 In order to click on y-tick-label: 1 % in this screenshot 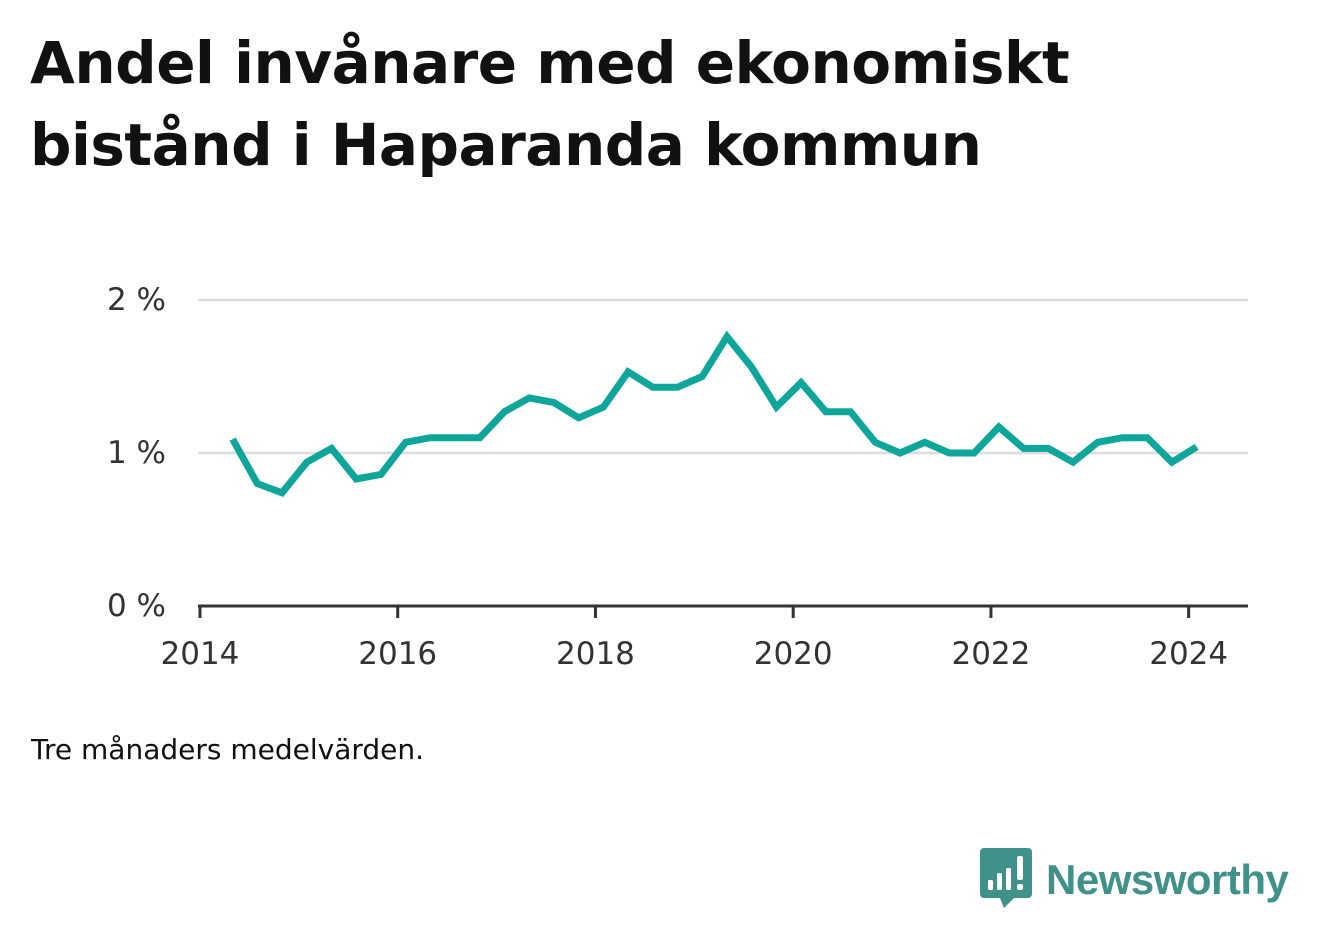, I will do `click(136, 453)`.